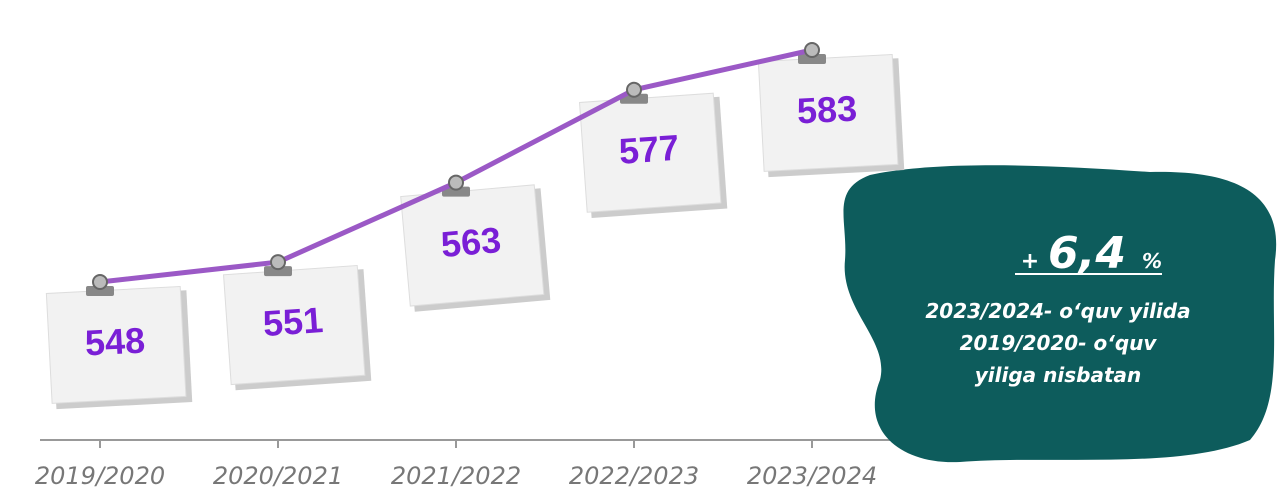 This screenshot has width=1288, height=494. I want to click on note: 563, so click(475, 248).